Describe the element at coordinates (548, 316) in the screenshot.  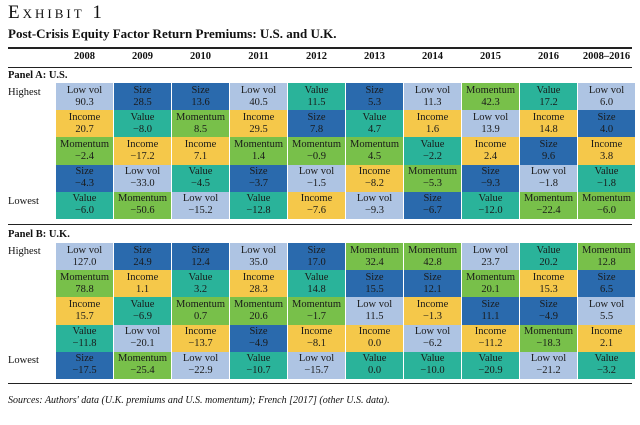
I see `factor-return: −4.9` at that location.